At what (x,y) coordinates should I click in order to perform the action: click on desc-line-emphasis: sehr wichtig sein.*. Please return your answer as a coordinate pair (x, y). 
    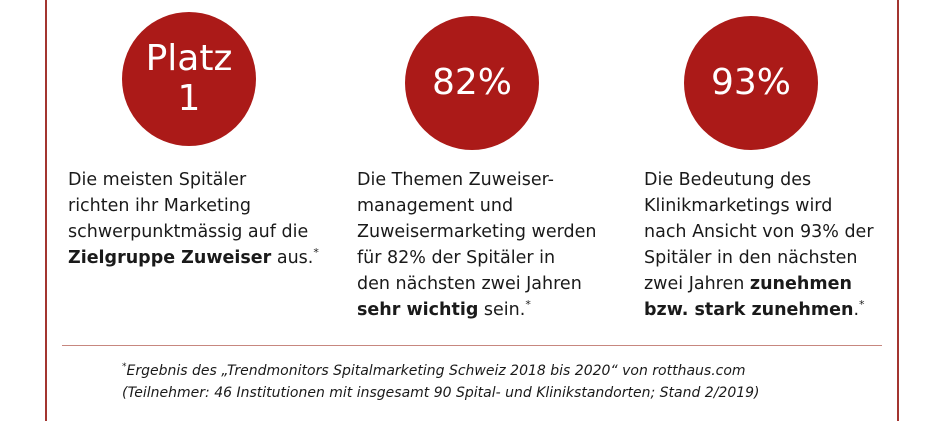
    Looking at the image, I should click on (476, 310).